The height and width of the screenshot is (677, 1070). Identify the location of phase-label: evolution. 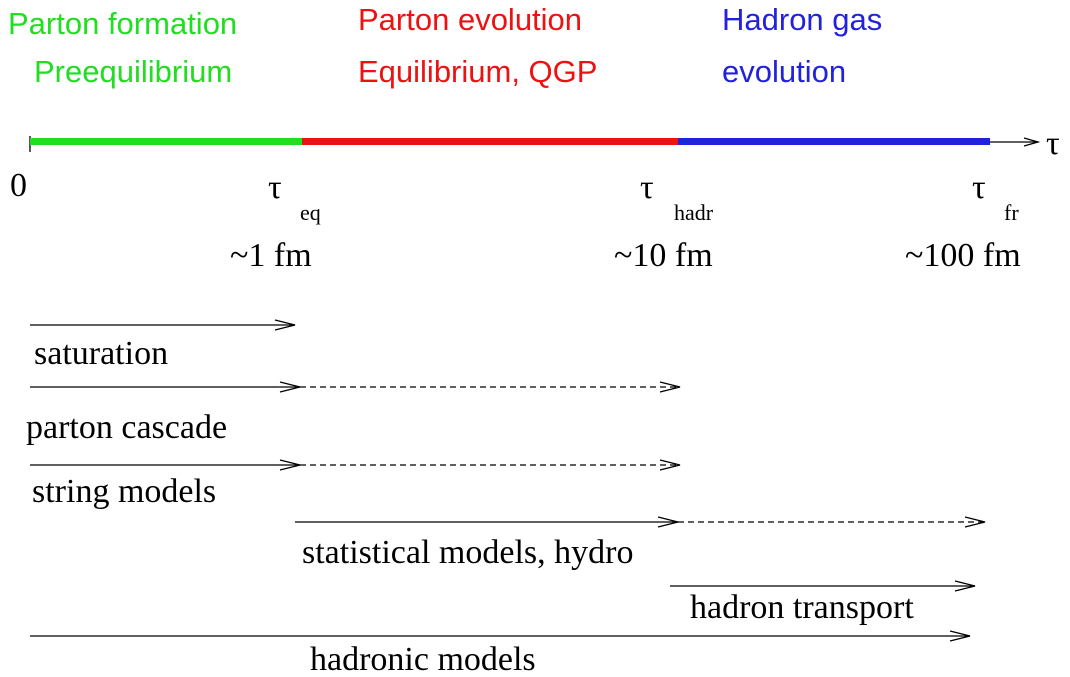
(784, 71).